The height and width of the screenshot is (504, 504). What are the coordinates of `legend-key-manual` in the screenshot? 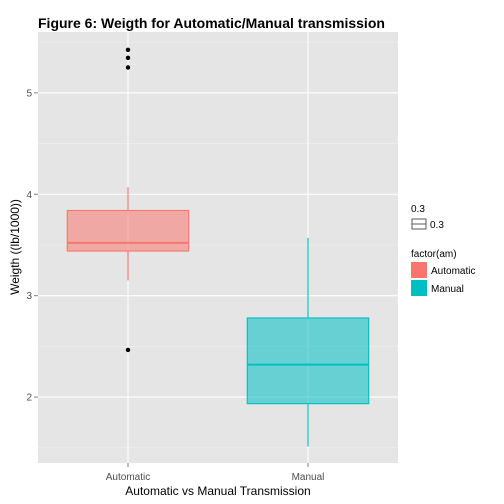 It's located at (419, 288).